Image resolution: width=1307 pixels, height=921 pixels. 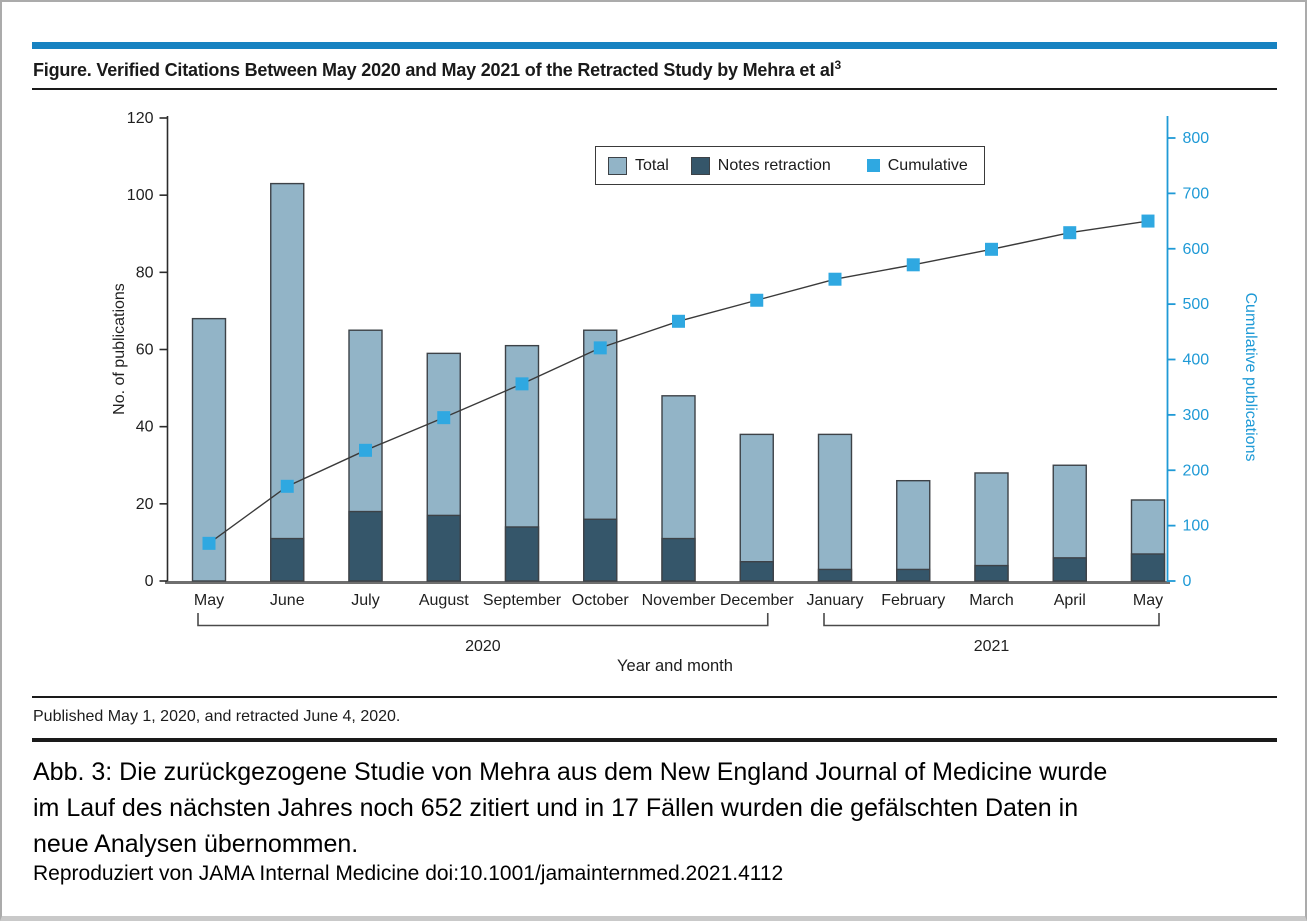 What do you see at coordinates (992, 646) in the screenshot?
I see `year-label-2021: 2021` at bounding box center [992, 646].